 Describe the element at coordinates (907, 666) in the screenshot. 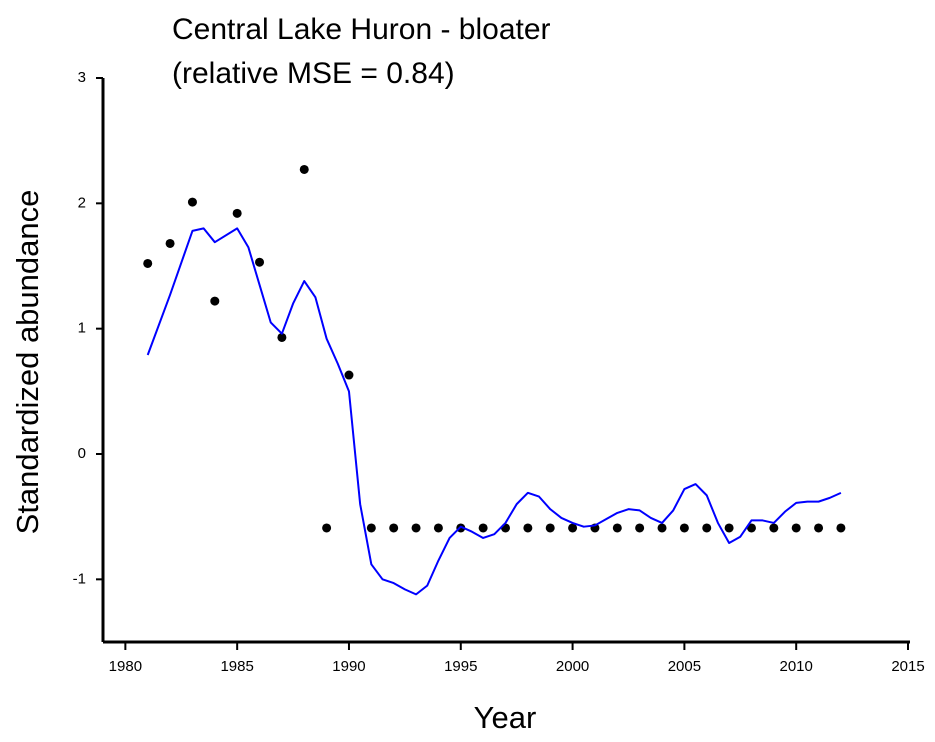

I see `x-tick-label: 2015` at that location.